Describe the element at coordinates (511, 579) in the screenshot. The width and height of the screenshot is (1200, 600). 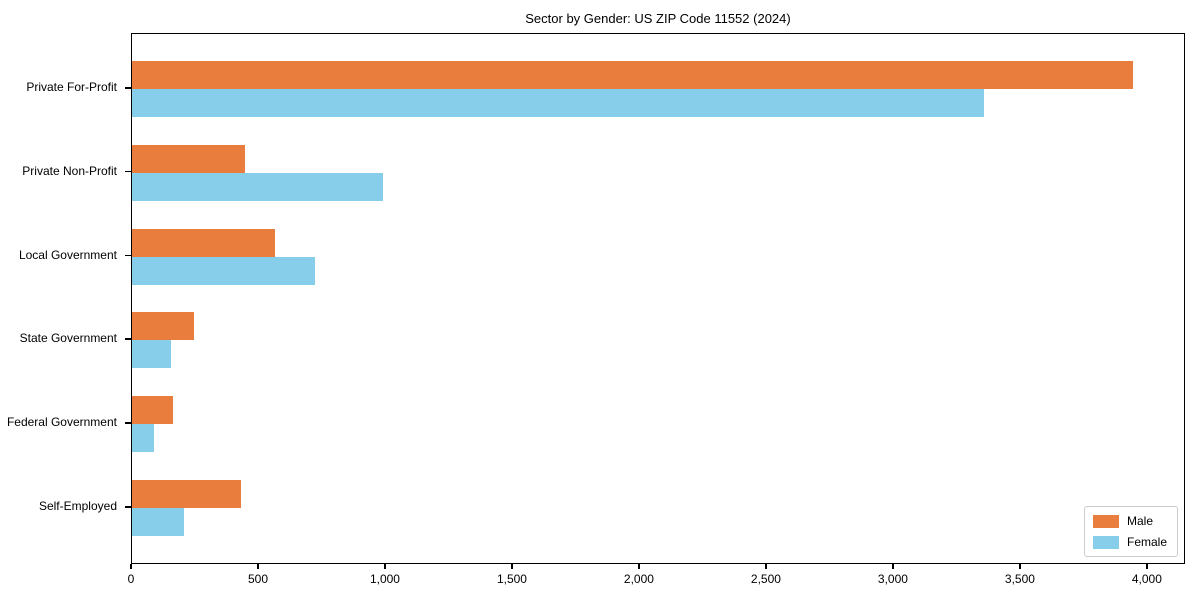
I see `x-axis-tick-label: 1,500` at that location.